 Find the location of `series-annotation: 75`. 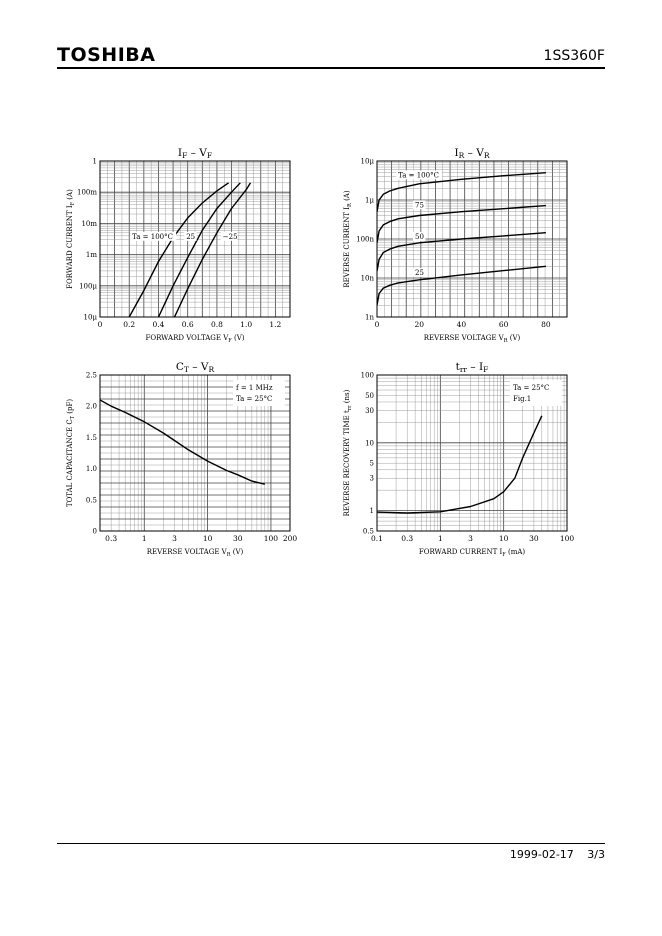

series-annotation: 75 is located at coordinates (419, 205).